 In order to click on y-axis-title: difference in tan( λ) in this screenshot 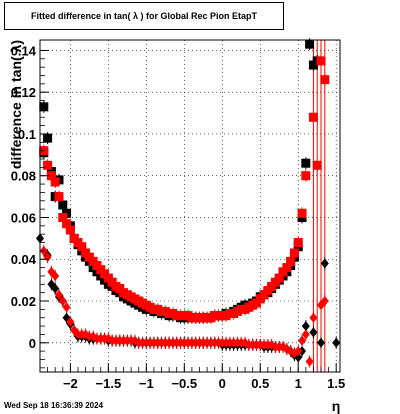, I will do `click(16, 104)`.